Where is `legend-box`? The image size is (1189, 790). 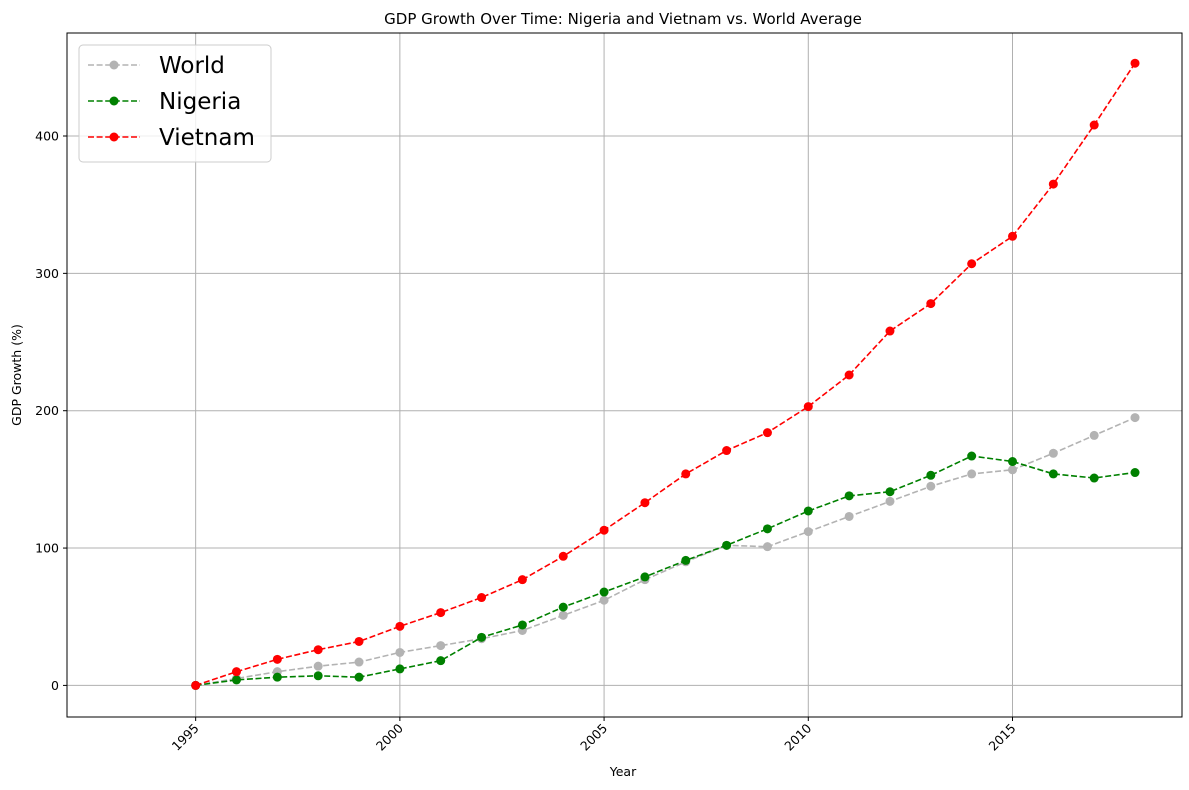
legend-box is located at coordinates (175, 103).